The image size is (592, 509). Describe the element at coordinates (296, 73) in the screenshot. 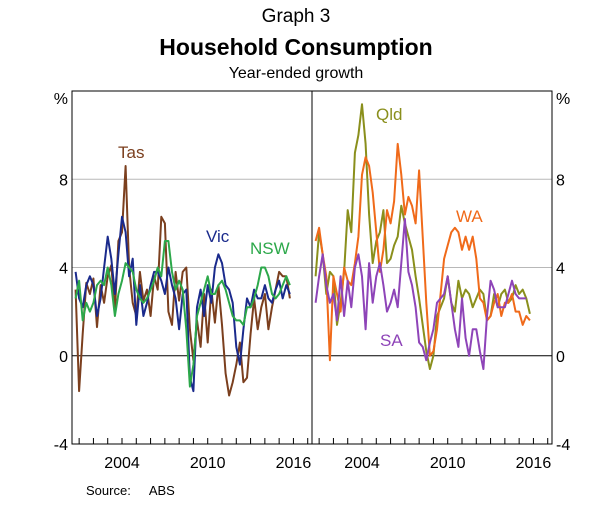

I see `chart-subtitle: Year-ended growth` at that location.